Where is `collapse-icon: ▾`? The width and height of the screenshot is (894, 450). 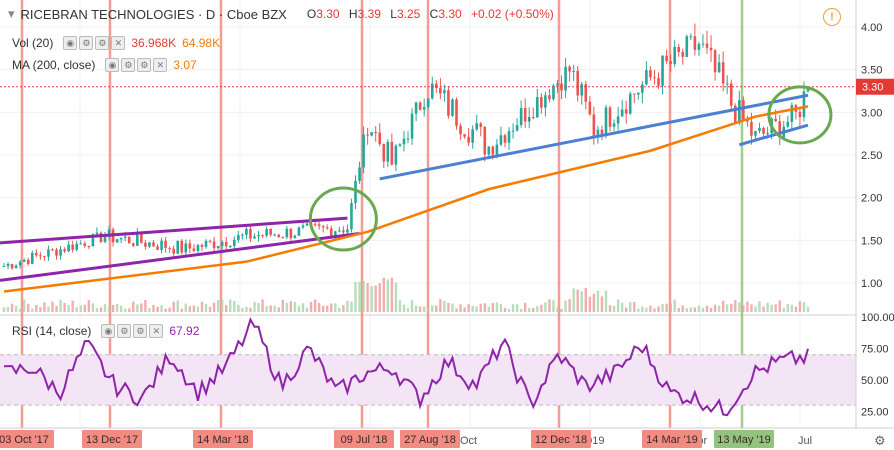
collapse-icon: ▾ is located at coordinates (11, 13).